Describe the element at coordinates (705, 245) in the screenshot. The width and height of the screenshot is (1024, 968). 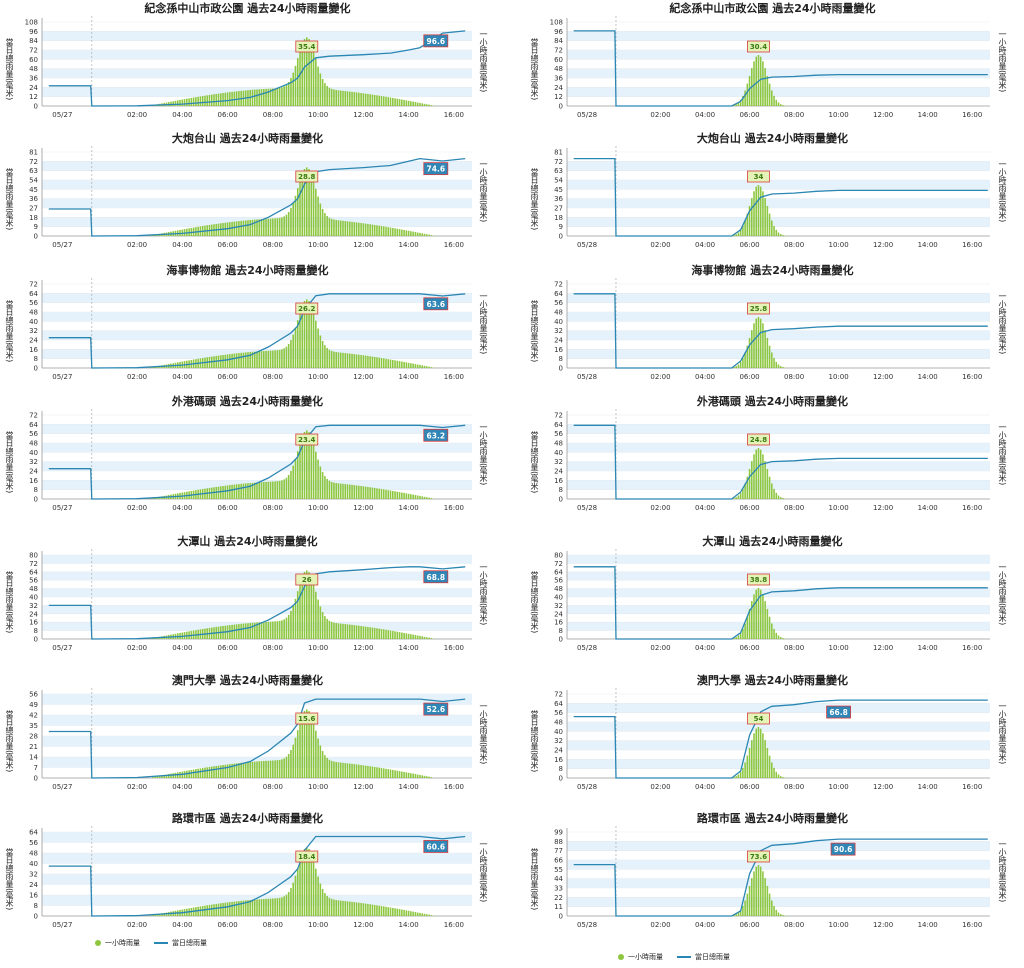
I see `x-tick-label: 04:00` at that location.